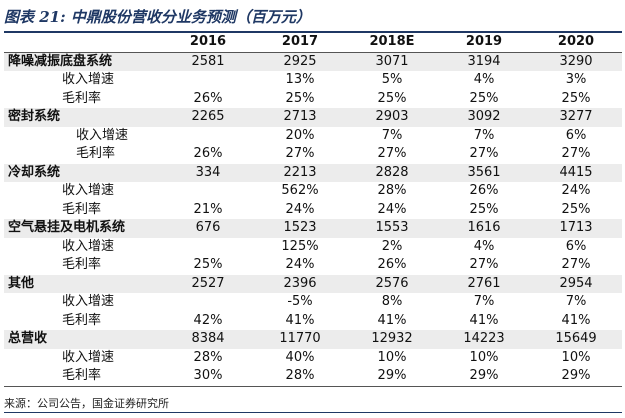 The height and width of the screenshot is (418, 625). Describe the element at coordinates (208, 283) in the screenshot. I see `value-cell: 2527` at that location.